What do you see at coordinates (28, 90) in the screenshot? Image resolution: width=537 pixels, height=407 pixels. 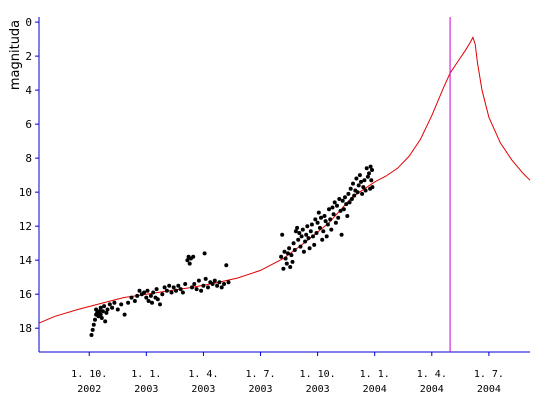 I see `y-tick-label: 4` at bounding box center [28, 90].